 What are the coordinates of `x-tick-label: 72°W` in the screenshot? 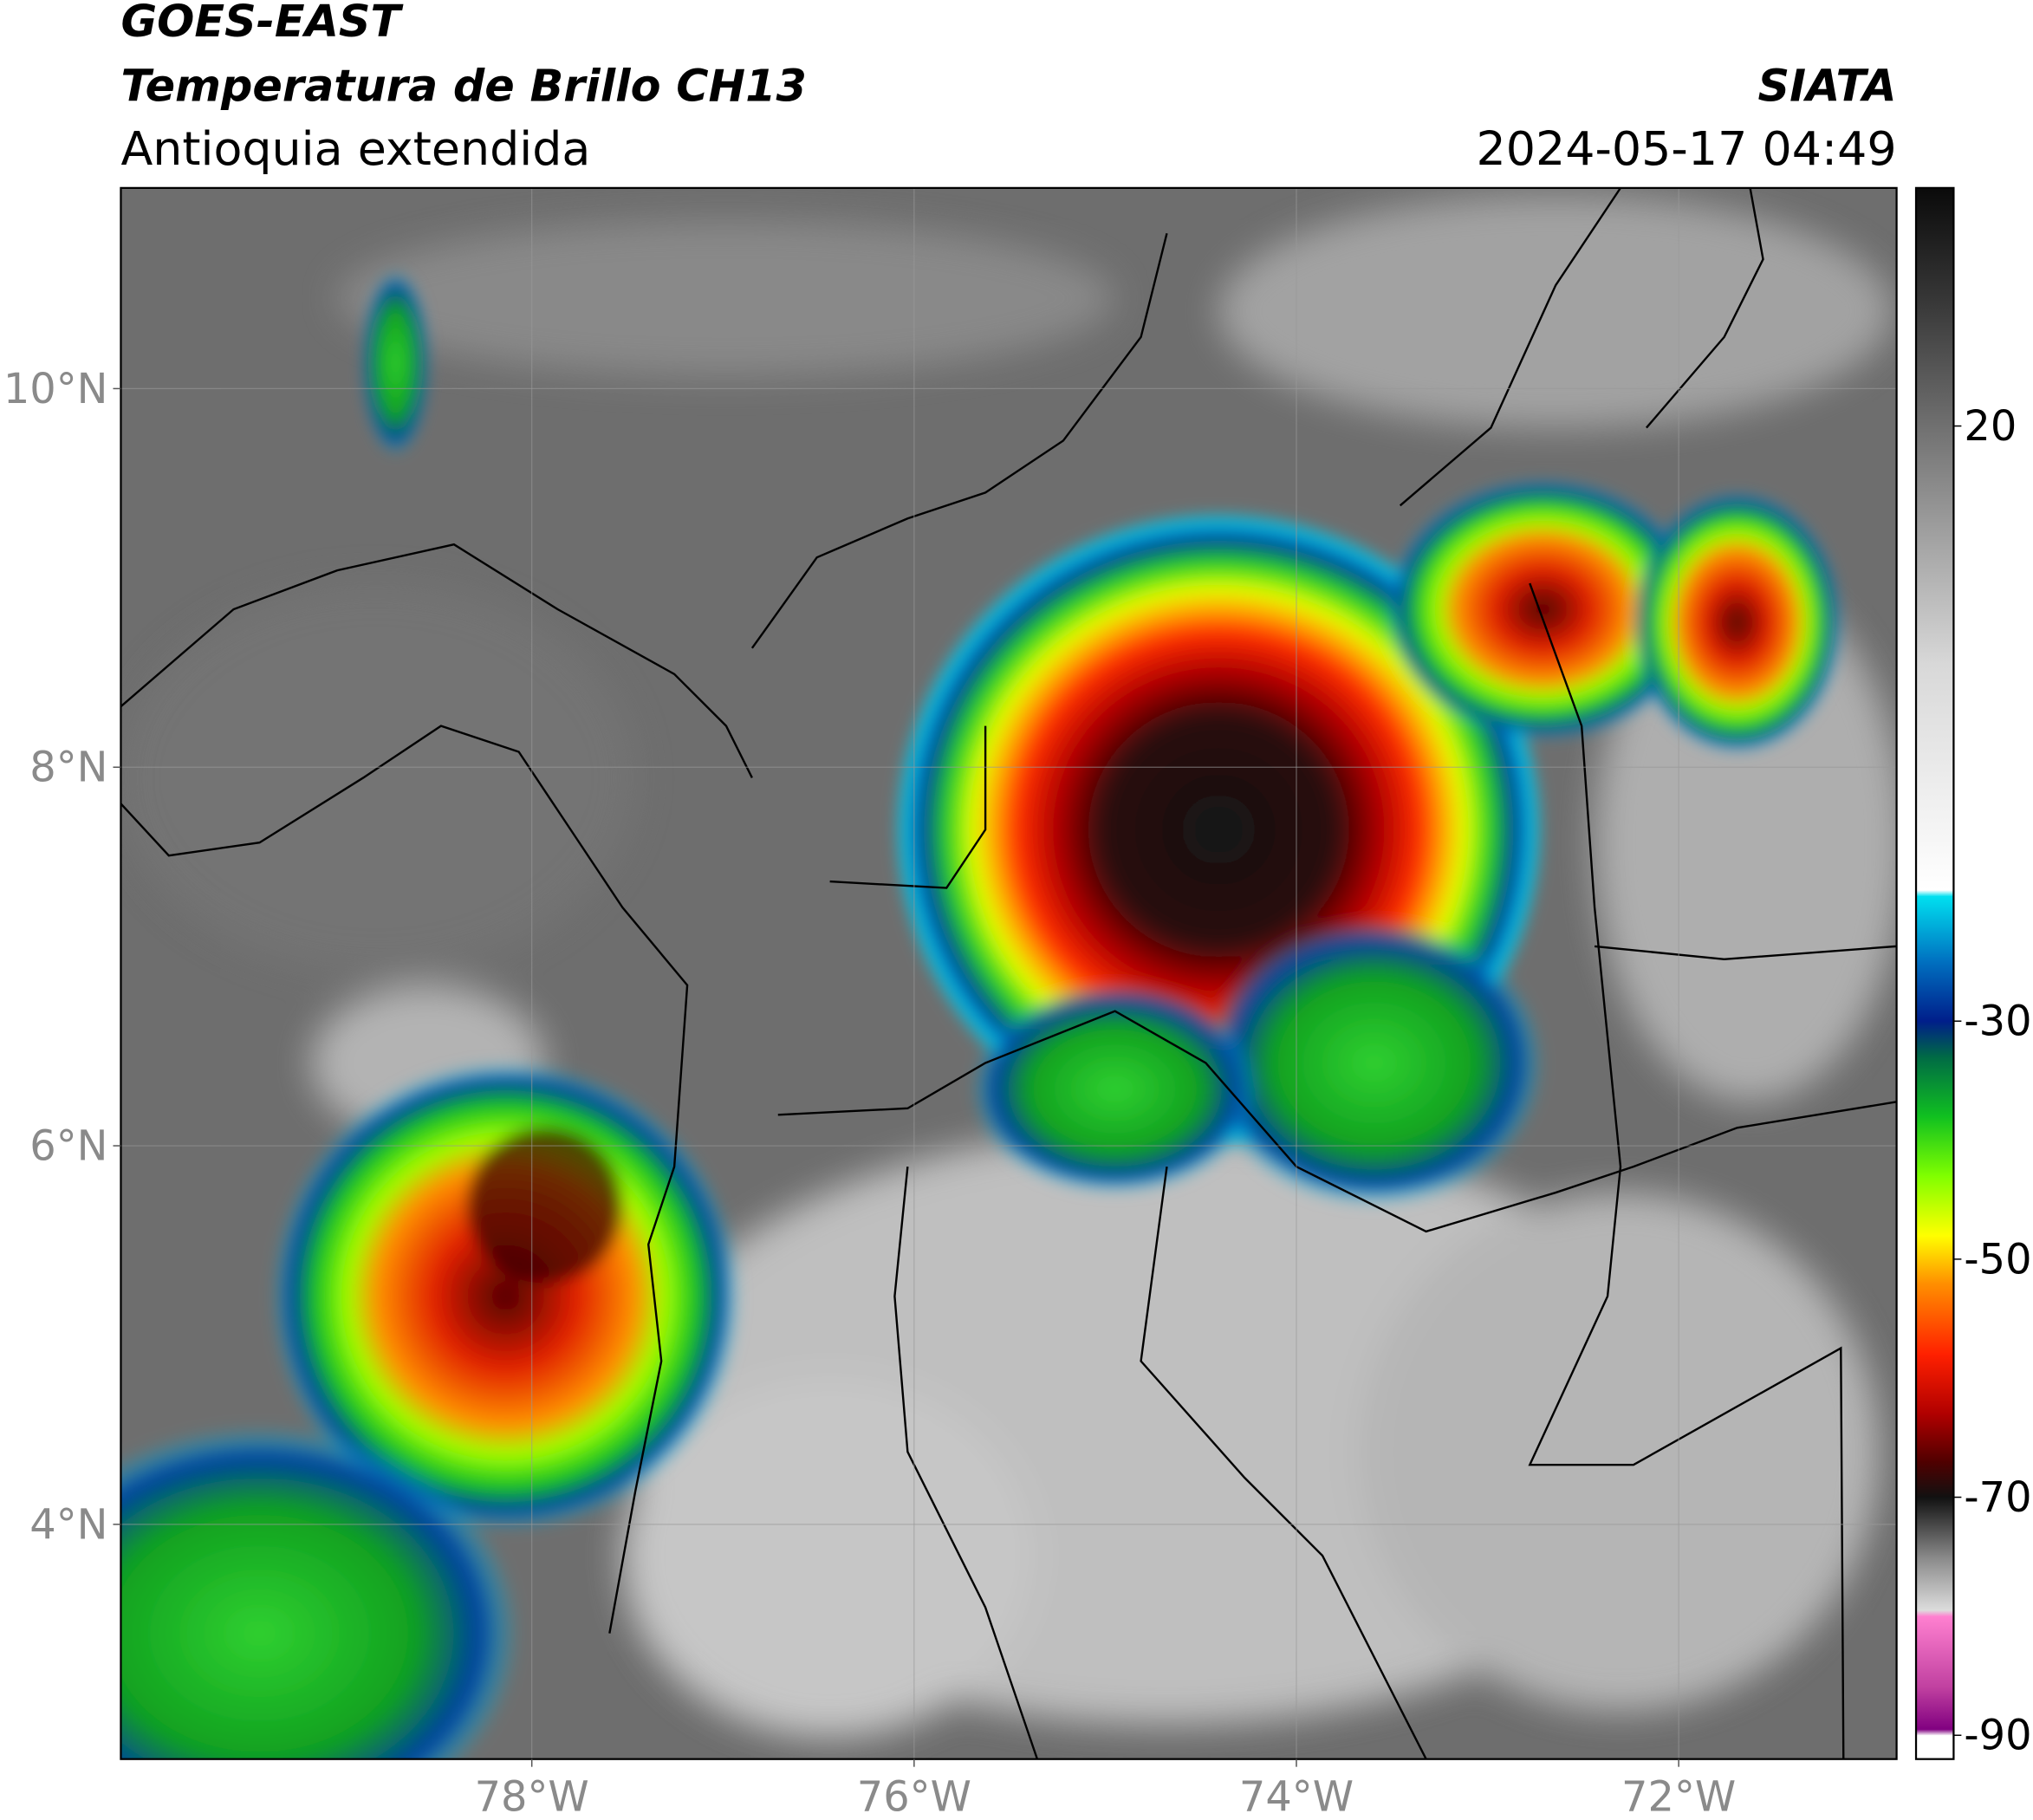 It's located at (1679, 1797).